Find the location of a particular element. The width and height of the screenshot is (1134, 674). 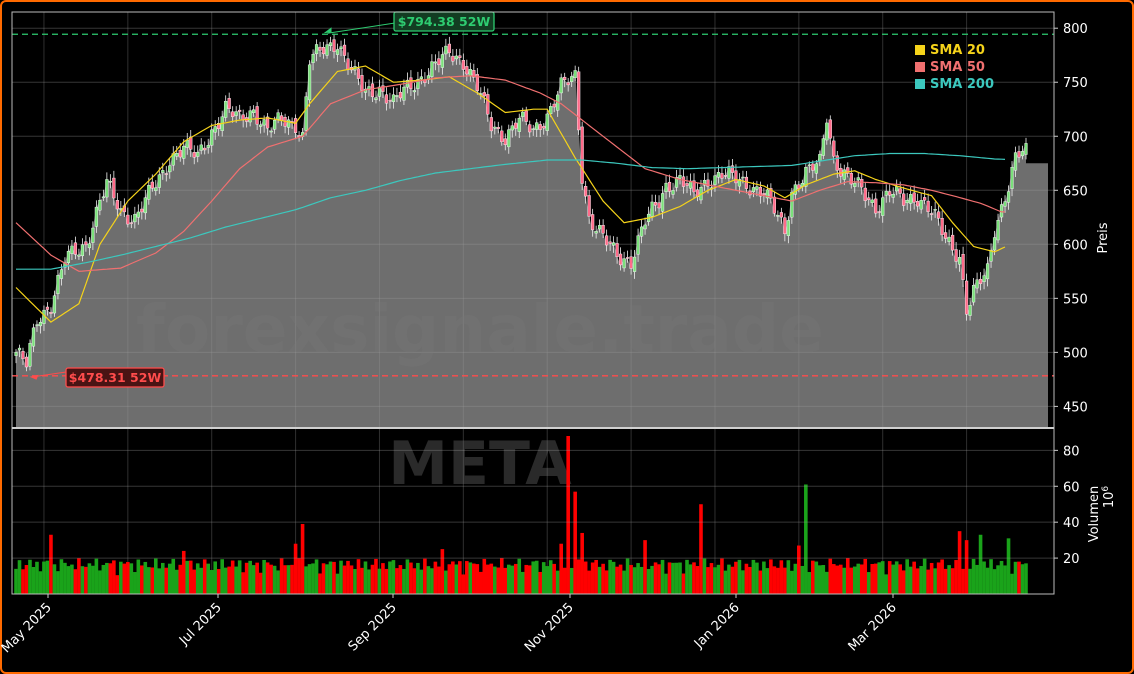

high-52w-label: $794.38 52W is located at coordinates (444, 21).